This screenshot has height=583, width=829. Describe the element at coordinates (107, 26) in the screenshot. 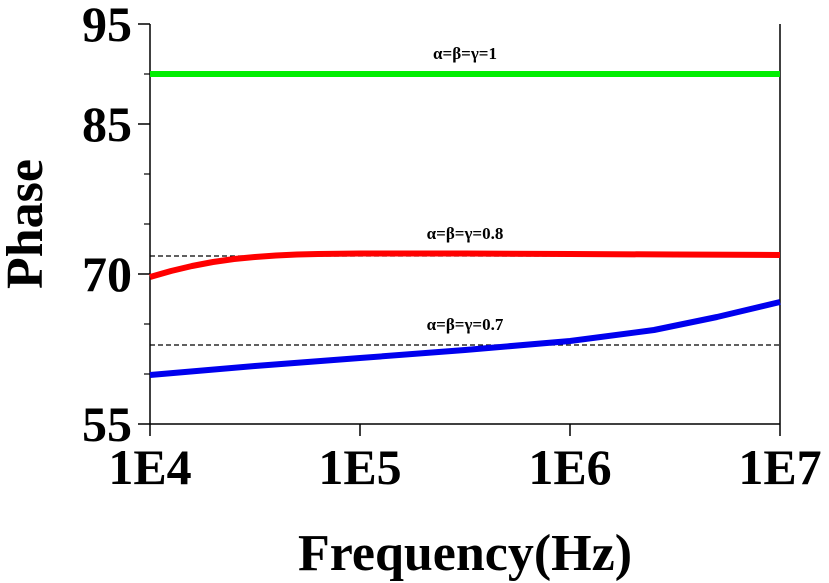

I see `y-tick-label: 95` at that location.